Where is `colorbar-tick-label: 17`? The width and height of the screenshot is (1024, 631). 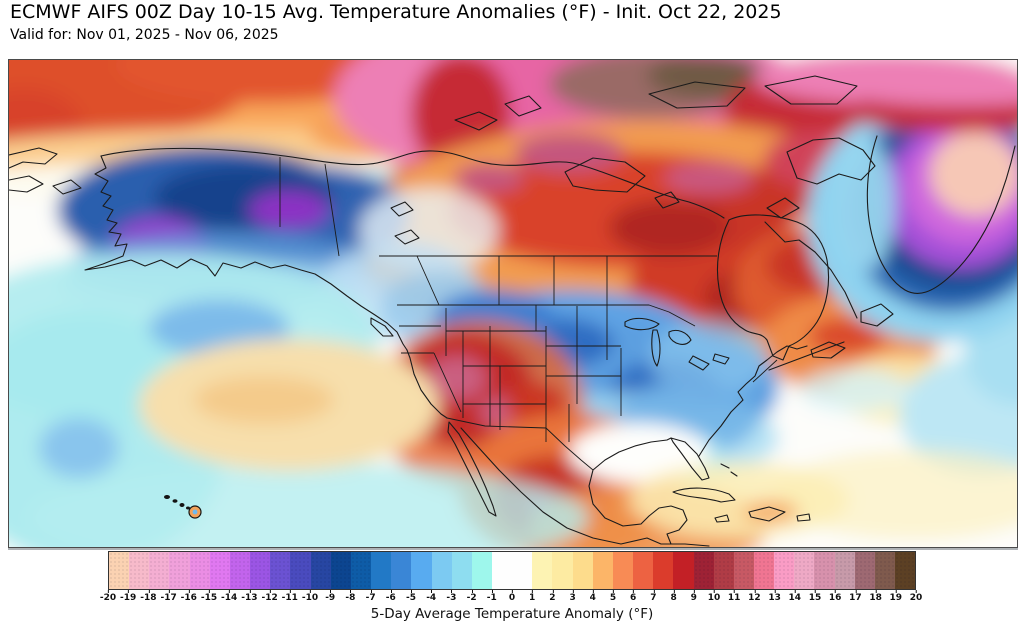
colorbar-tick-label: 17 is located at coordinates (855, 596).